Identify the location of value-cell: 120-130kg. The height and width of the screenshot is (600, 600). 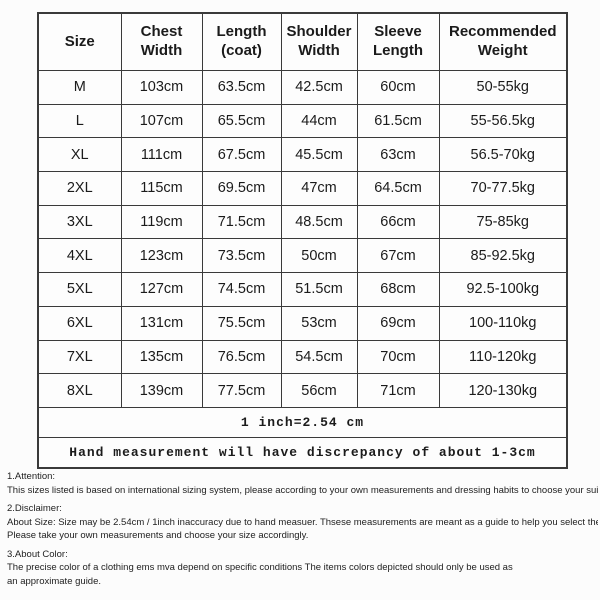
(503, 390).